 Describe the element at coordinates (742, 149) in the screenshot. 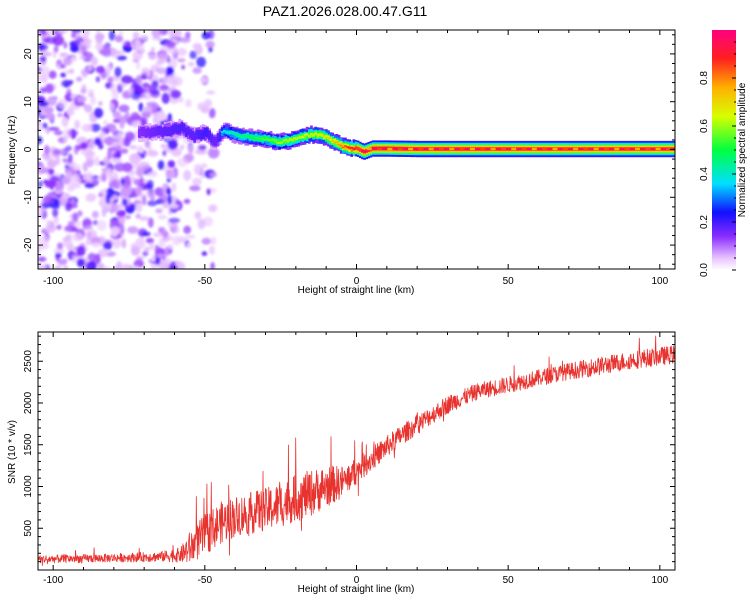

I see `colorbar-label: Normalized spectral amplitude` at that location.